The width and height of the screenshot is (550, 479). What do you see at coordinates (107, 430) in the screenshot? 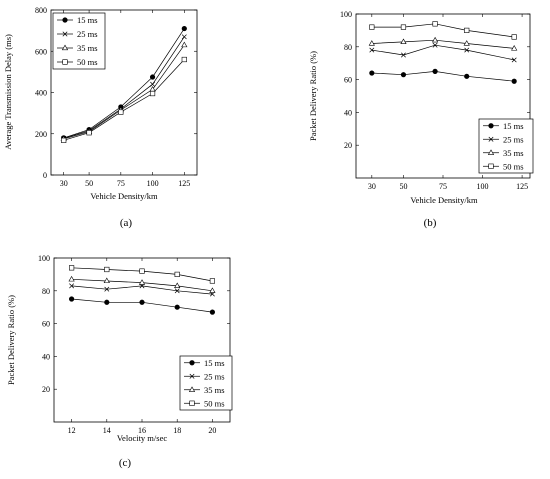
I see `x-tick-label-c: 14` at bounding box center [107, 430].